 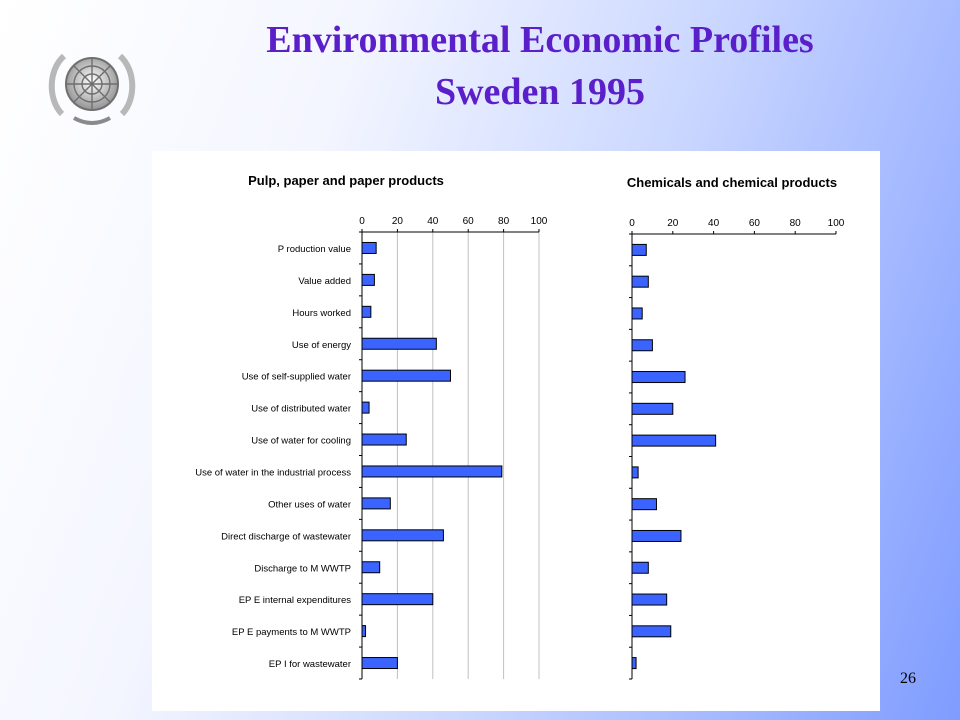 What do you see at coordinates (314, 249) in the screenshot?
I see `category-label: P roduction value` at bounding box center [314, 249].